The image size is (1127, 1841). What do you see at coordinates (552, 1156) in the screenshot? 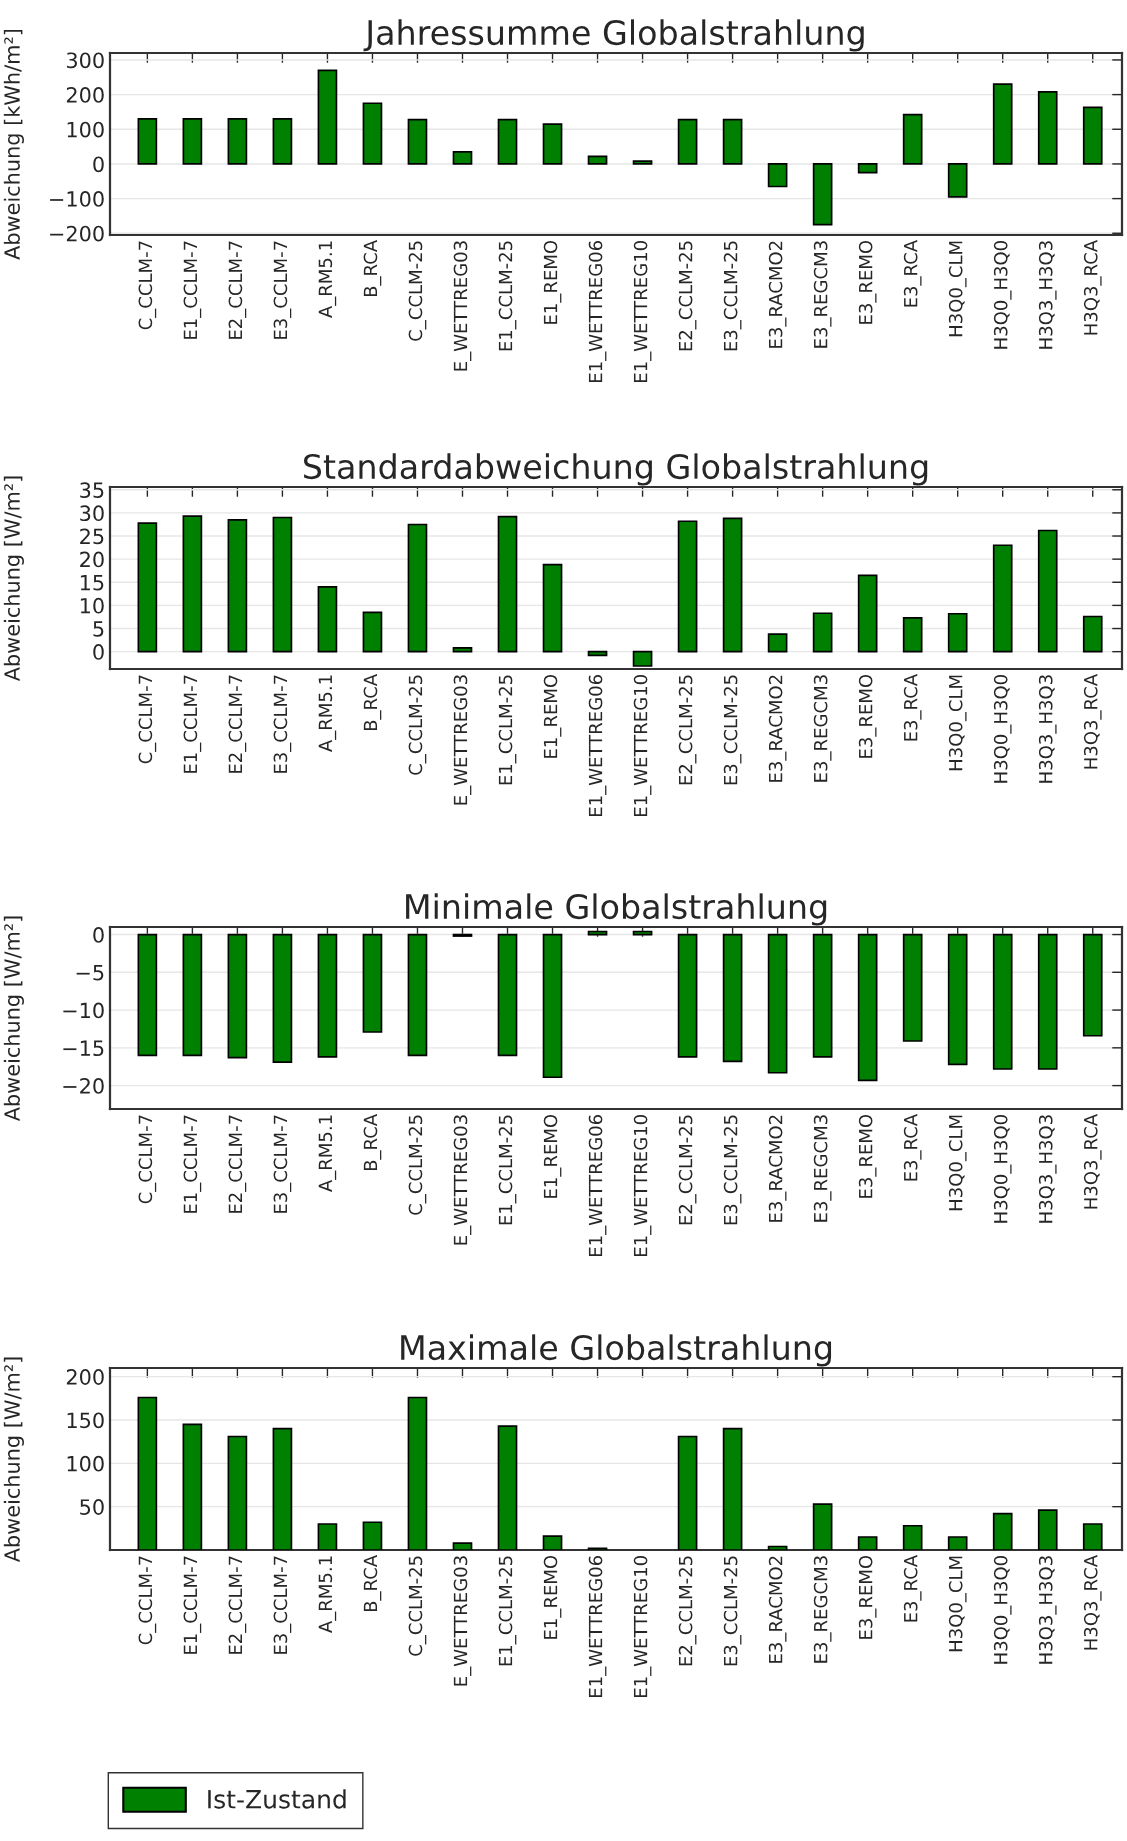
I see `x-tick-label: E1_REMO` at bounding box center [552, 1156].